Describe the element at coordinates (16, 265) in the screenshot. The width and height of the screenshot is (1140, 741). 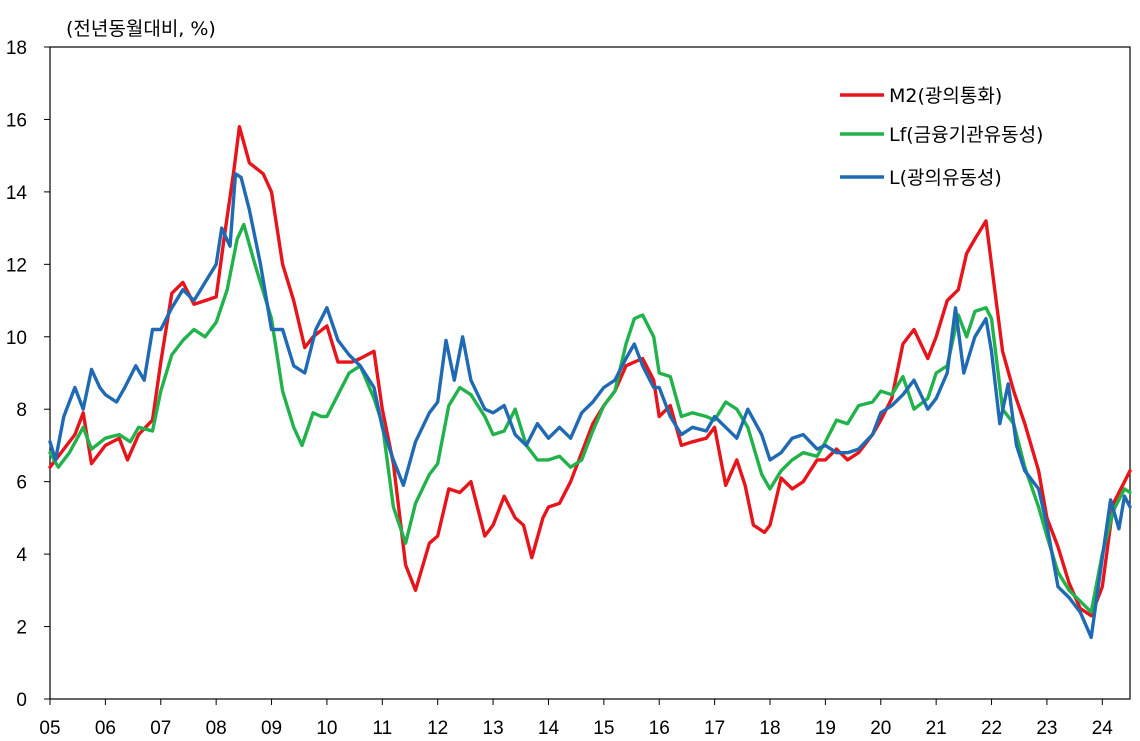
I see `y-tick-label: 12` at that location.